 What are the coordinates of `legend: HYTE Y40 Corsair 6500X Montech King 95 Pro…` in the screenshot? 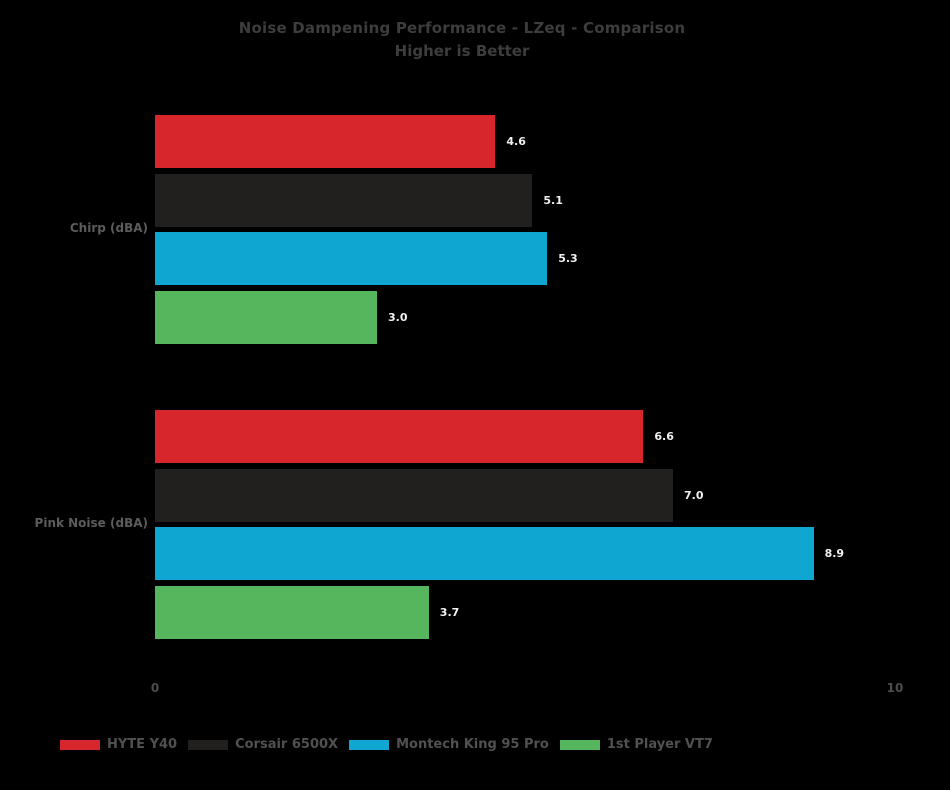 It's located at (392, 744).